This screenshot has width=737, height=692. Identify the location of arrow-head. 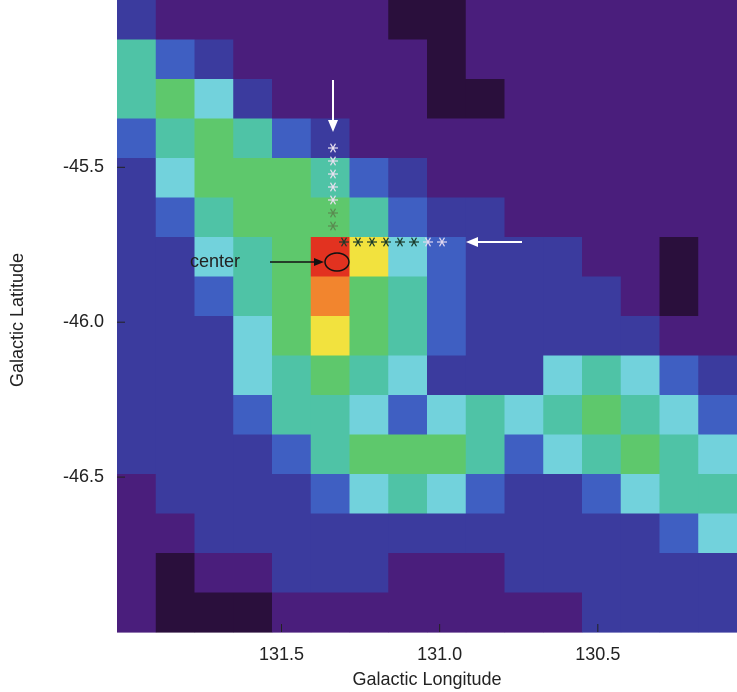
(333, 126).